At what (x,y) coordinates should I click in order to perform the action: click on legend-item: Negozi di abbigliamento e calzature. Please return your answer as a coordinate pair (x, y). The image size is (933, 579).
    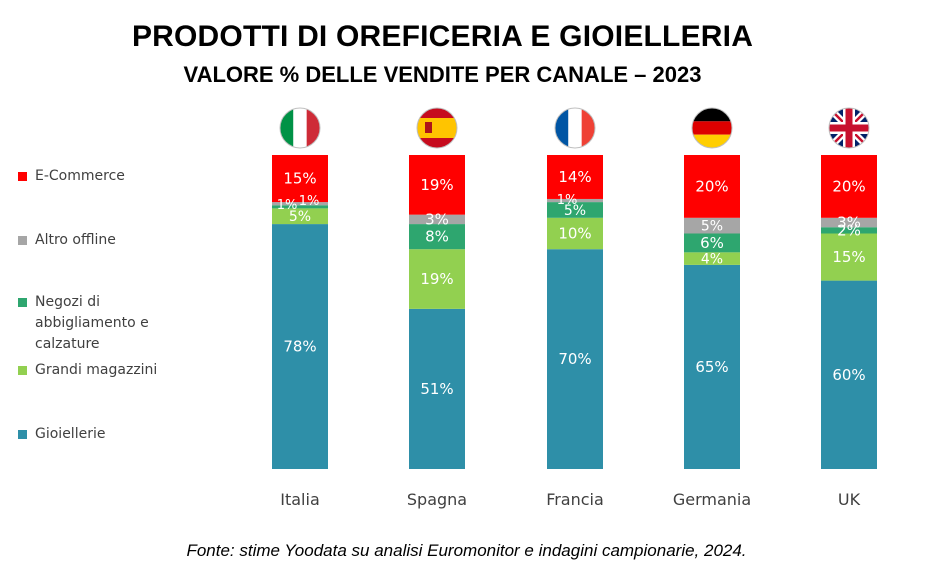
    Looking at the image, I should click on (106, 323).